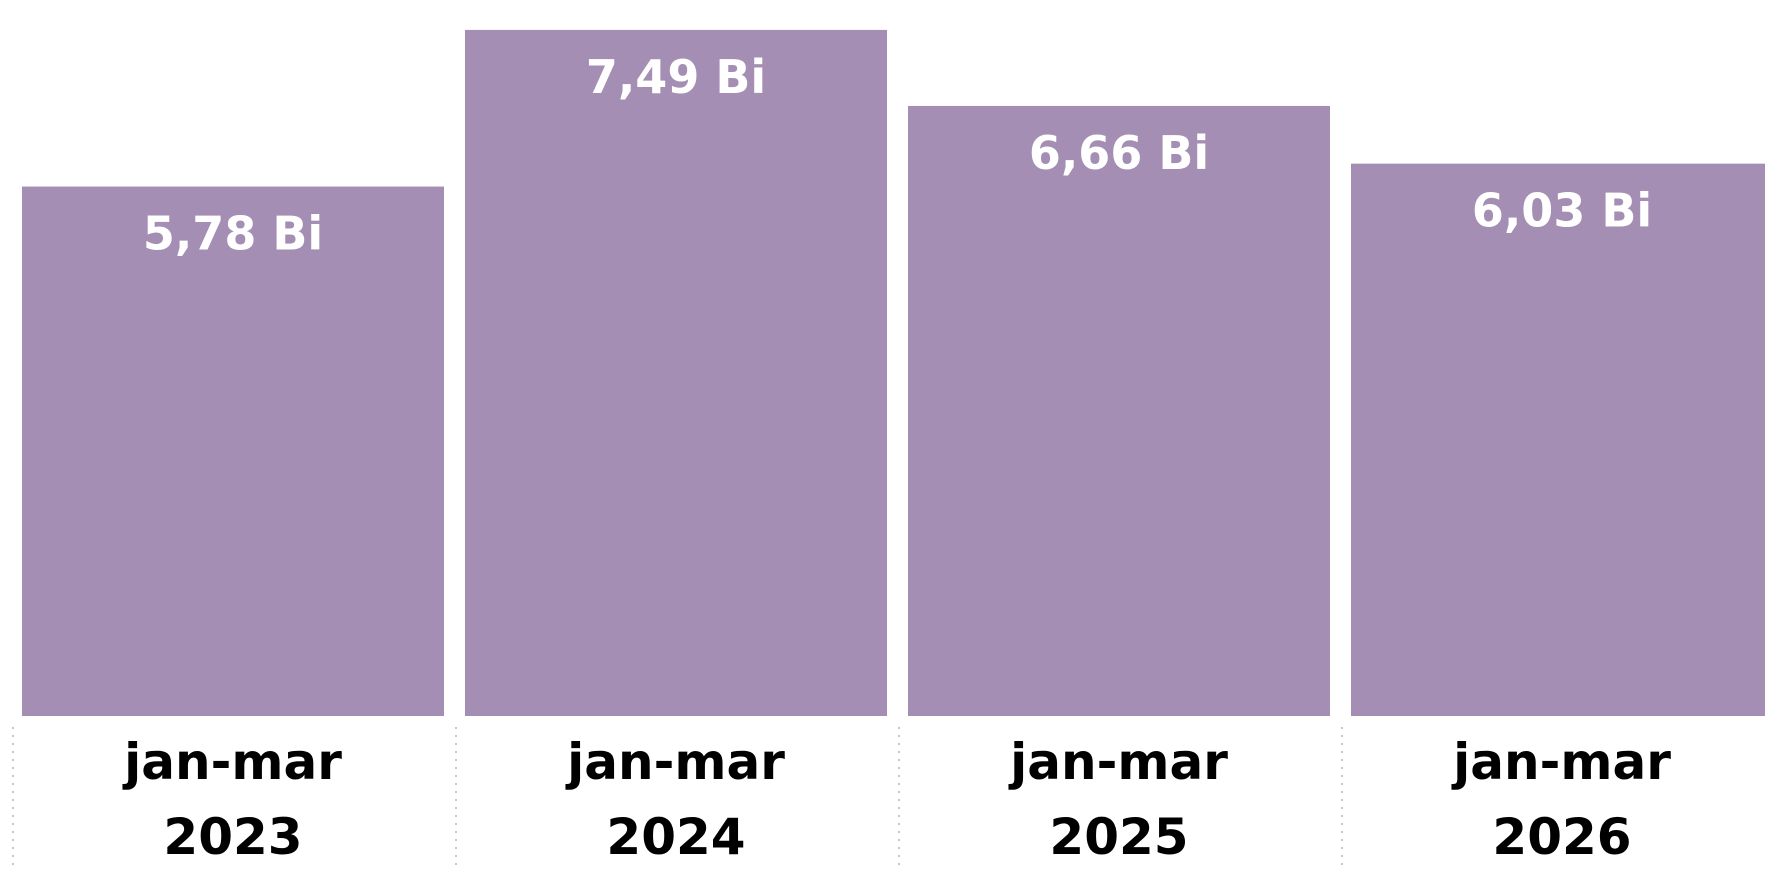 Image resolution: width=1765 pixels, height=869 pixels. Describe the element at coordinates (1119, 153) in the screenshot. I see `bar-value-label: 6,66 Bi` at that location.